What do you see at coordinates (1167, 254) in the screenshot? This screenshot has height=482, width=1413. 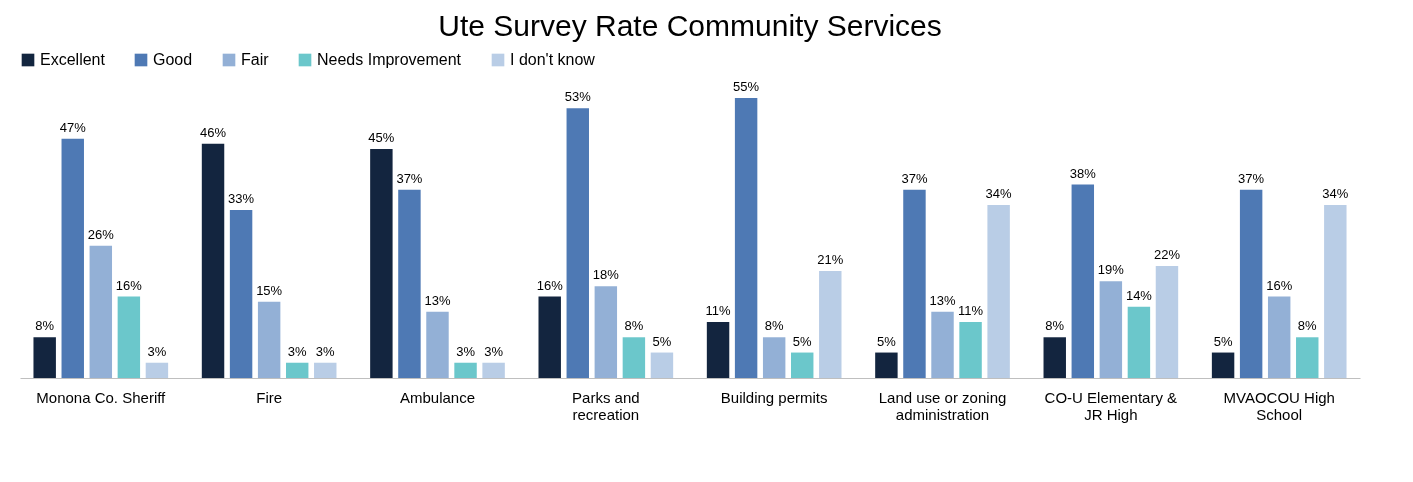 I see `data-label: 22%` at bounding box center [1167, 254].